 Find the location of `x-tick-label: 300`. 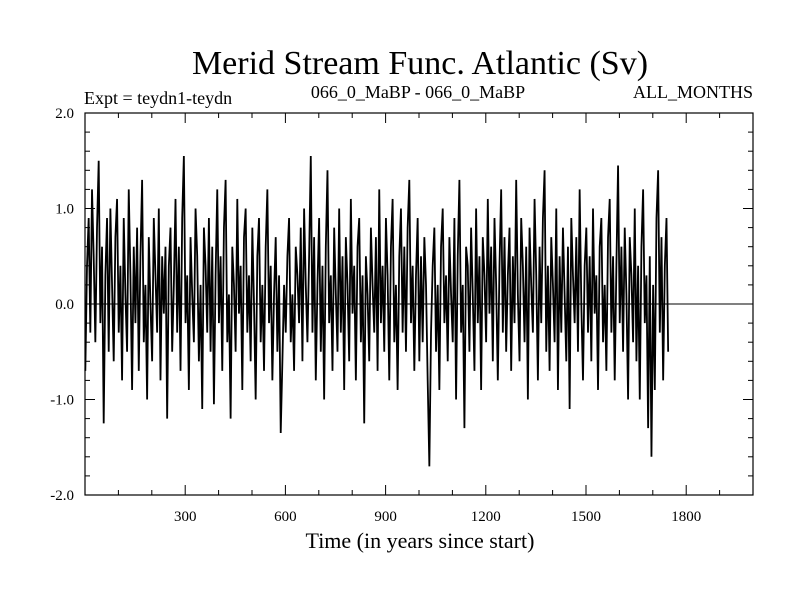

x-tick-label: 300 is located at coordinates (185, 517).